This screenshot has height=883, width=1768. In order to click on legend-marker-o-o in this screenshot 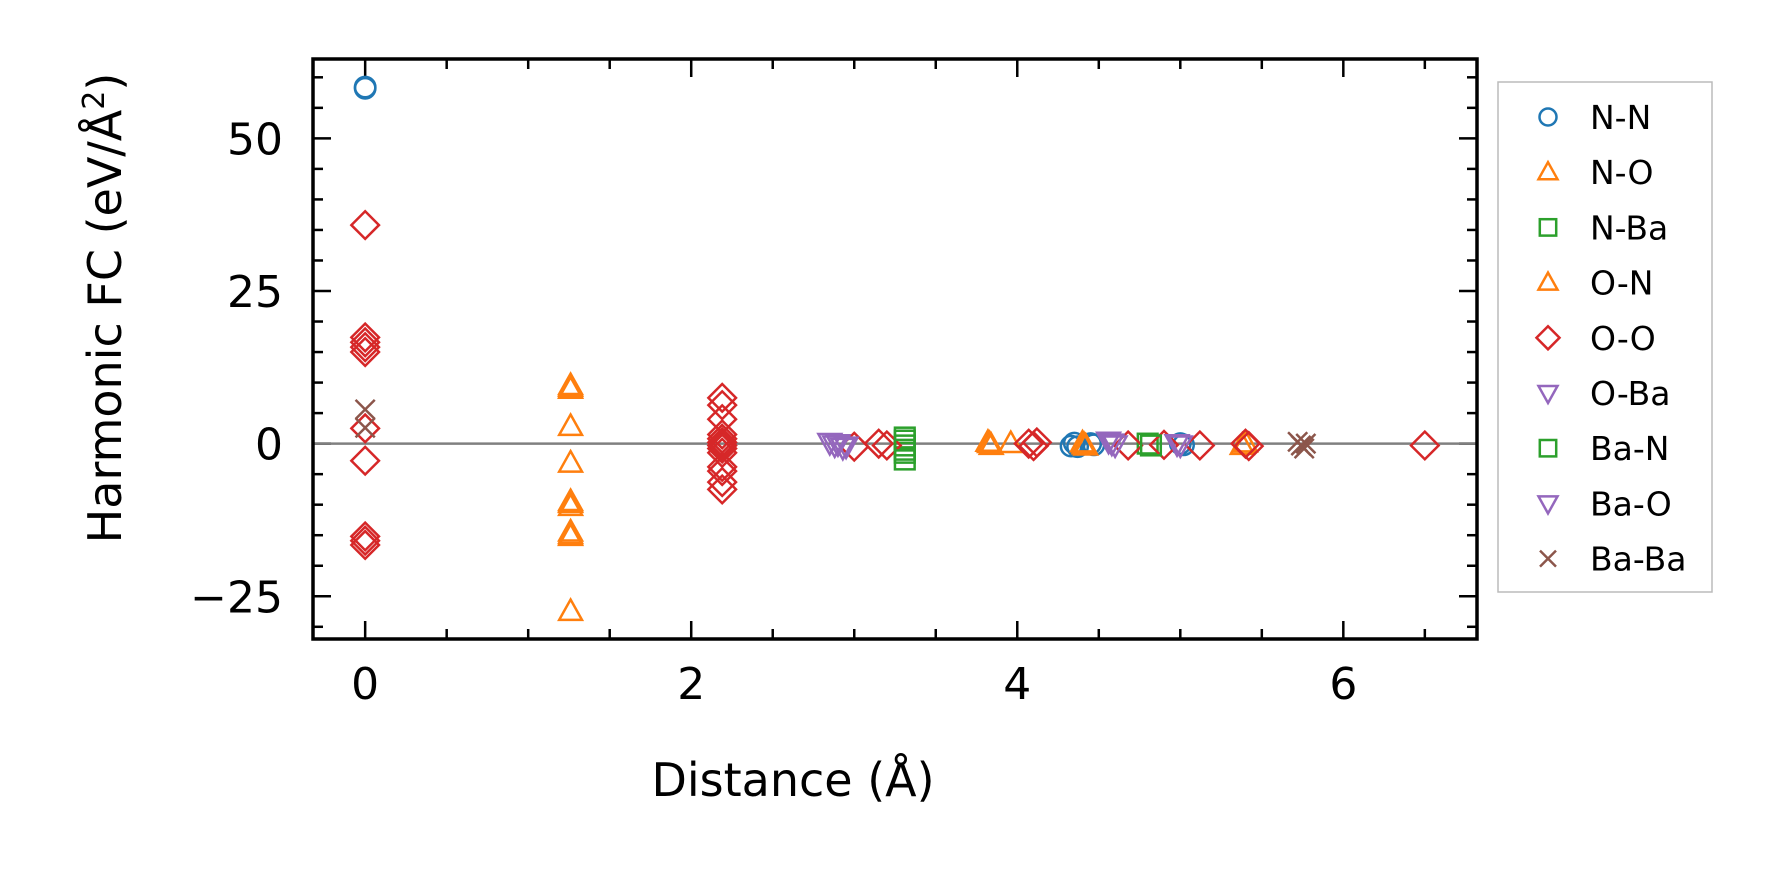, I will do `click(1548, 338)`.